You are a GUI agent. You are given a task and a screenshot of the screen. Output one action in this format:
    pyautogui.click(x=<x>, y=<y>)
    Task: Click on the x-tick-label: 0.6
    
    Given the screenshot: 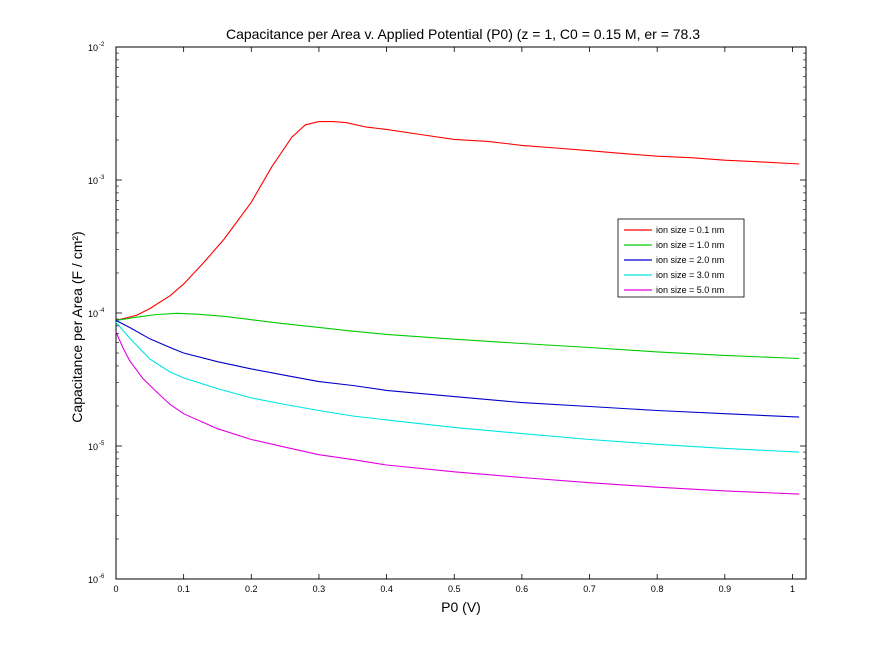 What is the action you would take?
    pyautogui.click(x=522, y=589)
    